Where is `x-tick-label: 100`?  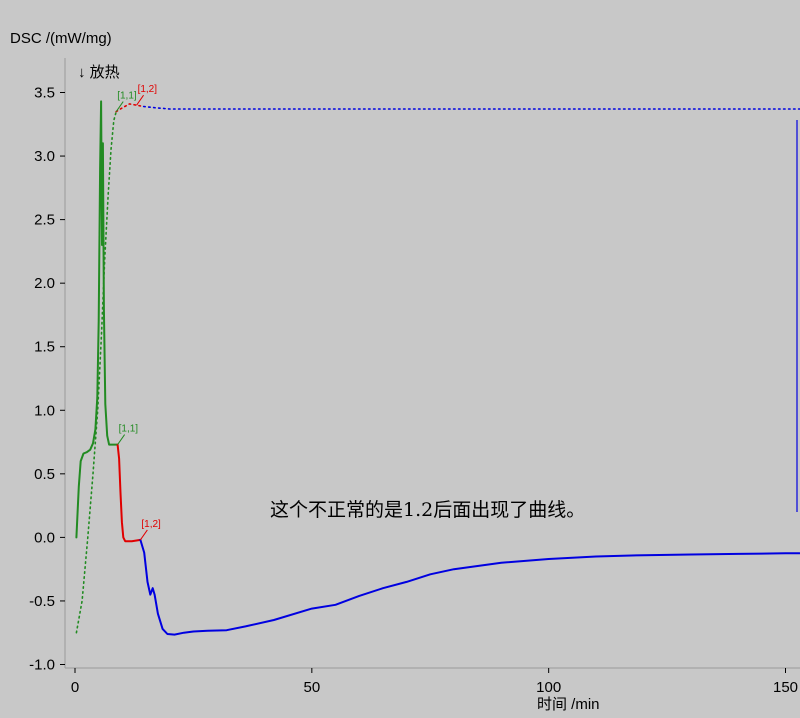 x-tick-label: 100 is located at coordinates (548, 687).